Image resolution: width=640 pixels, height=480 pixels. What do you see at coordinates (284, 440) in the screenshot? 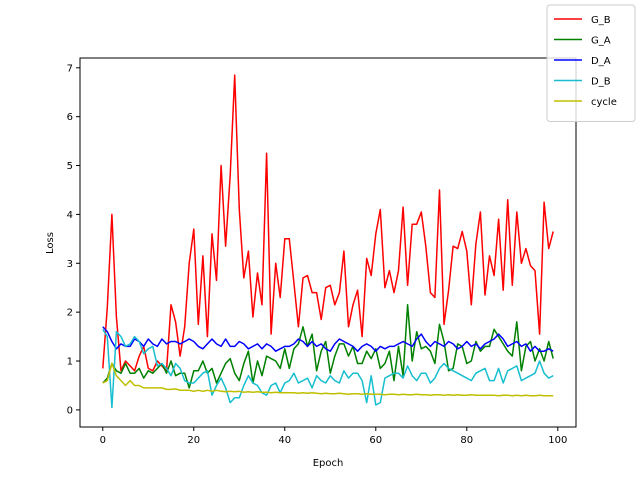
I see `x-tick-label: 40` at bounding box center [284, 440].